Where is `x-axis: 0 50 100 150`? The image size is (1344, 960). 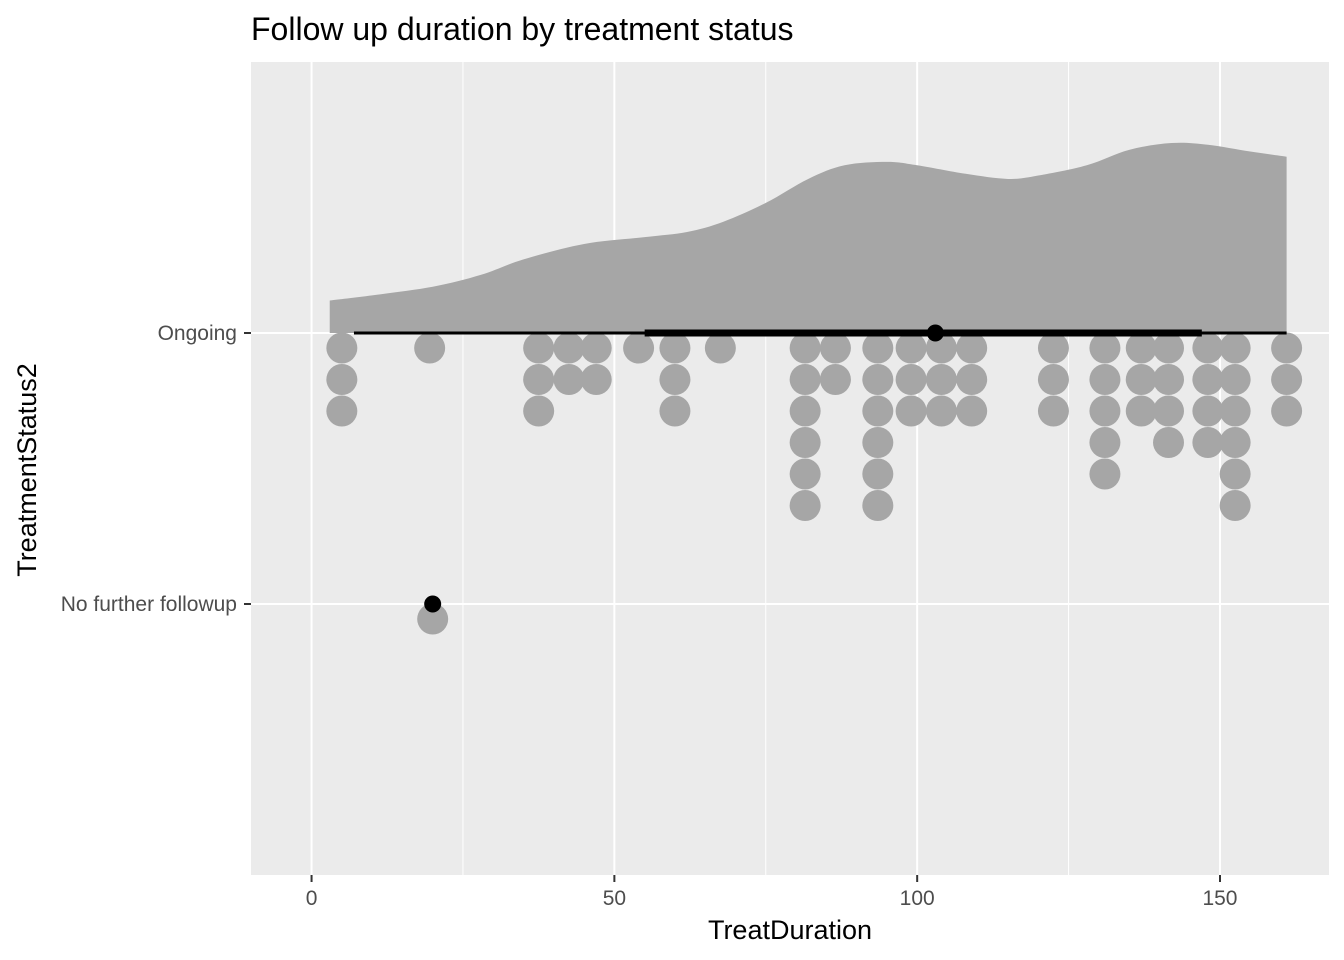
x-axis: 0 50 100 150 is located at coordinates (772, 892).